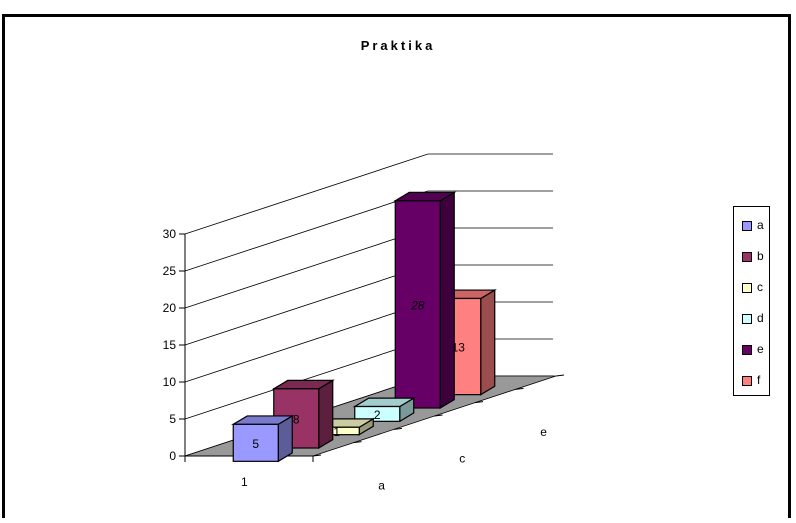  I want to click on data-label: 2, so click(377, 415).